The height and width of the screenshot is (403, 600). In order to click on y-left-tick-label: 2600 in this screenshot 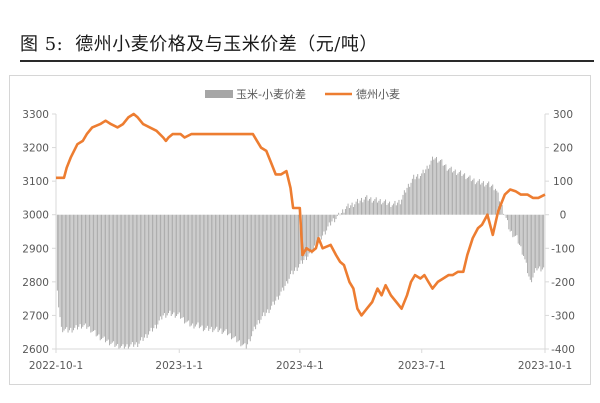, I will do `click(35, 350)`.